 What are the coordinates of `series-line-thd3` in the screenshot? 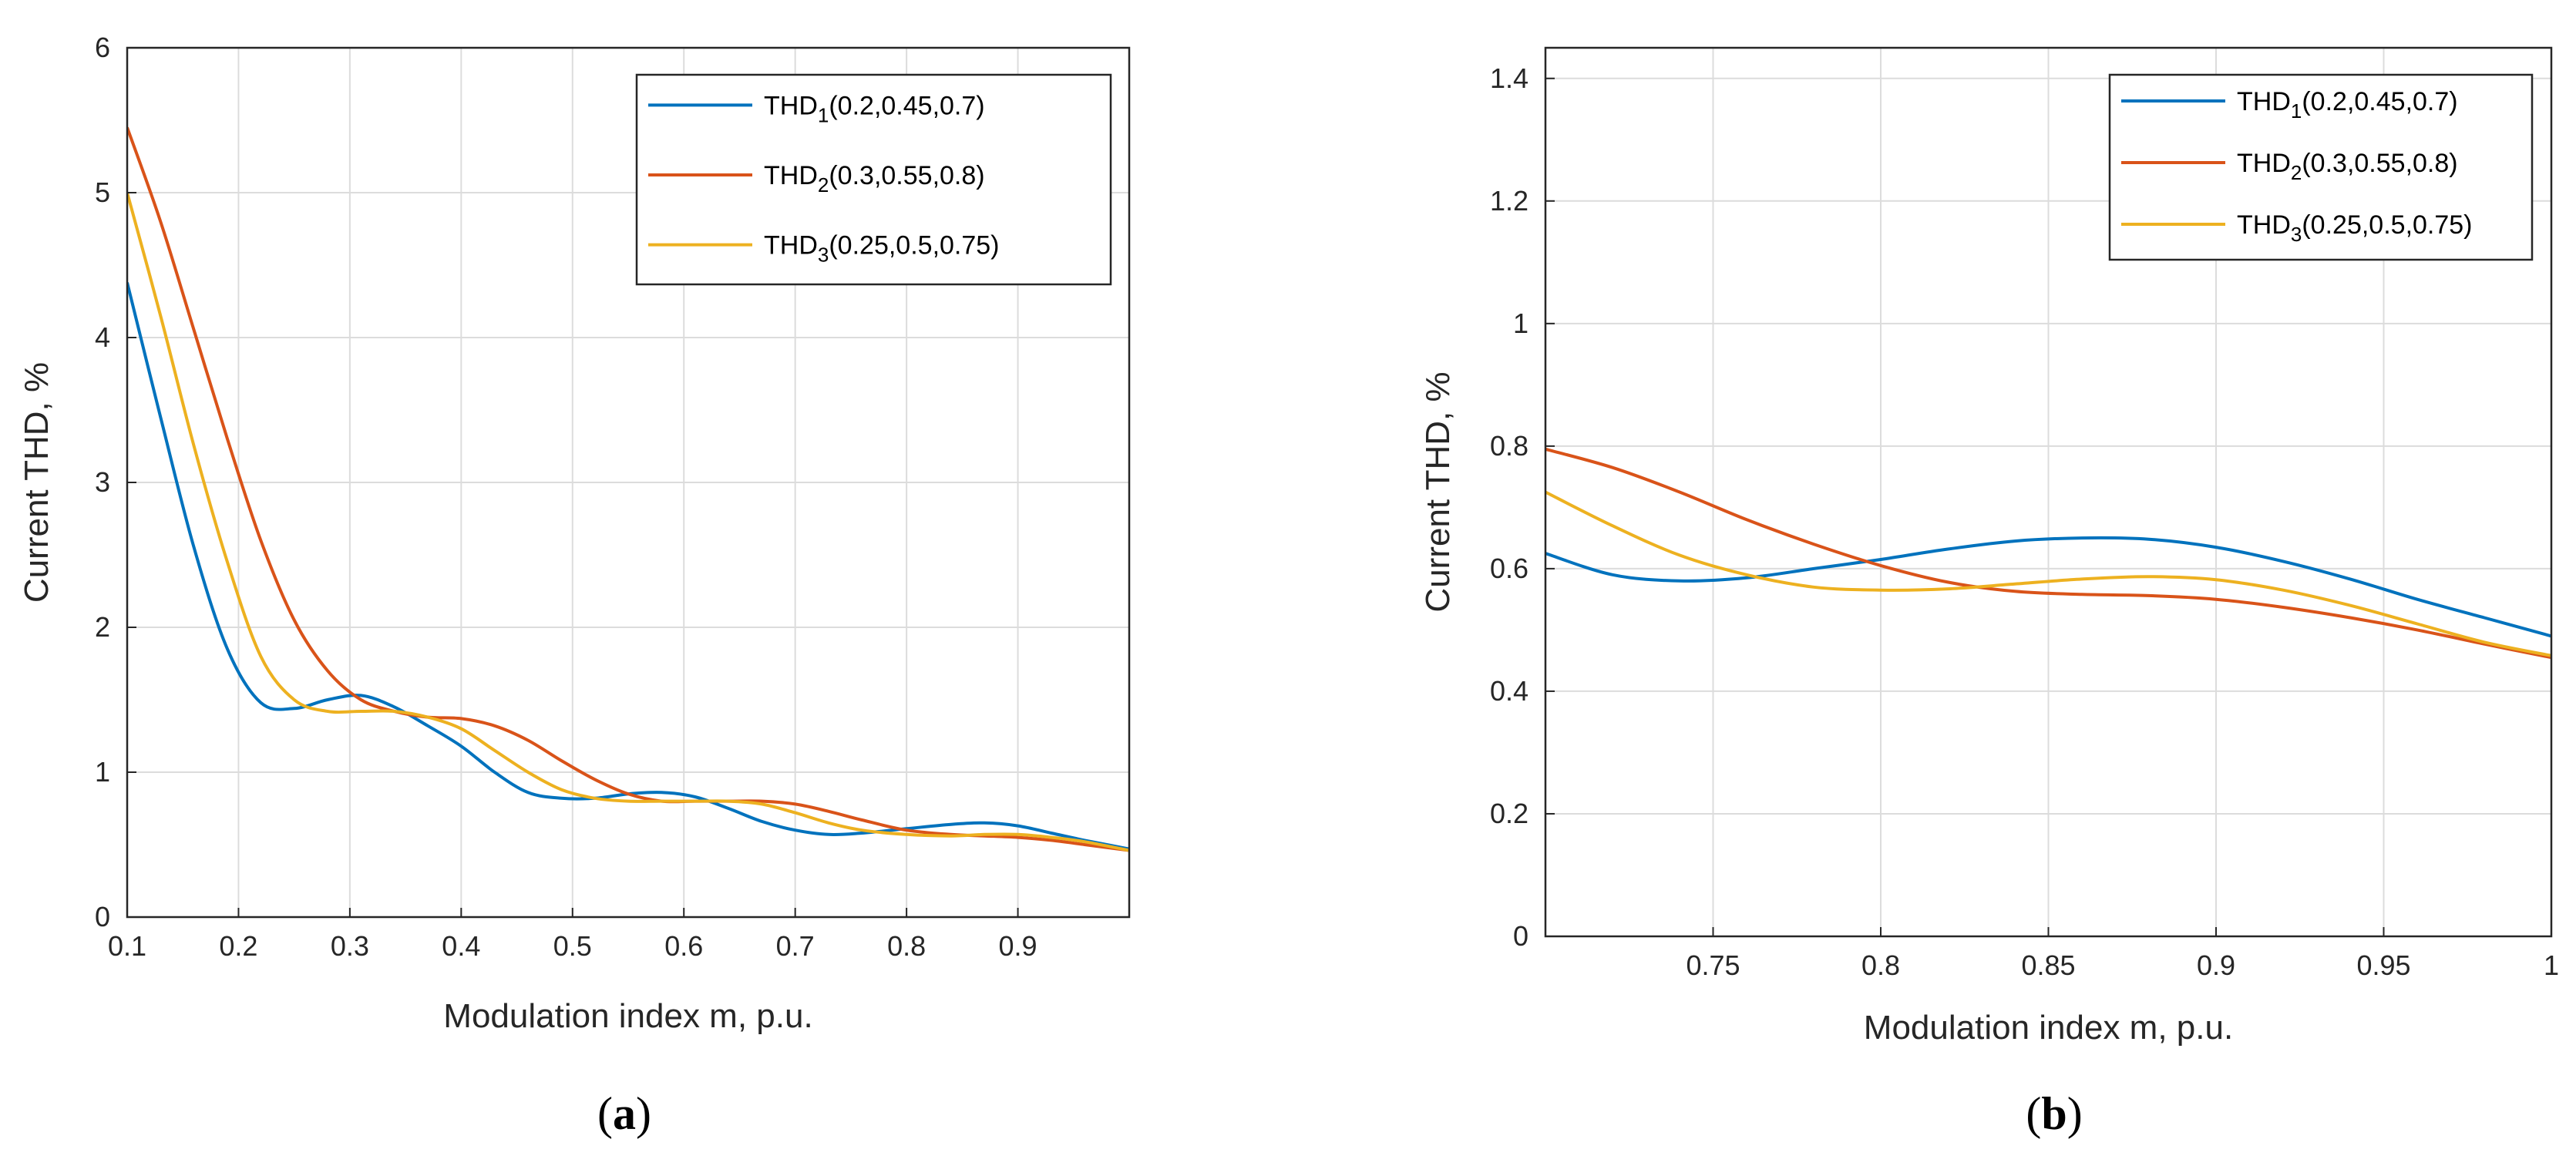 It's located at (2048, 573).